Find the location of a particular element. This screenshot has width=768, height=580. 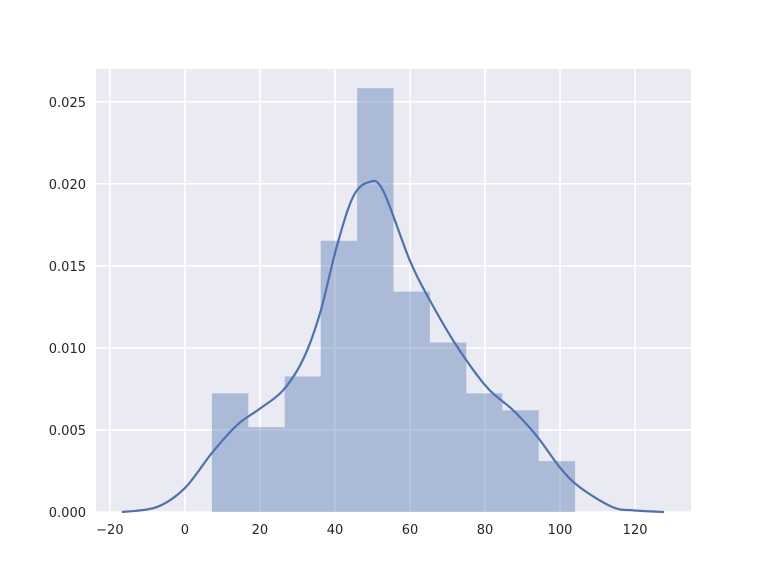

x-tick-label: 0 is located at coordinates (185, 530).